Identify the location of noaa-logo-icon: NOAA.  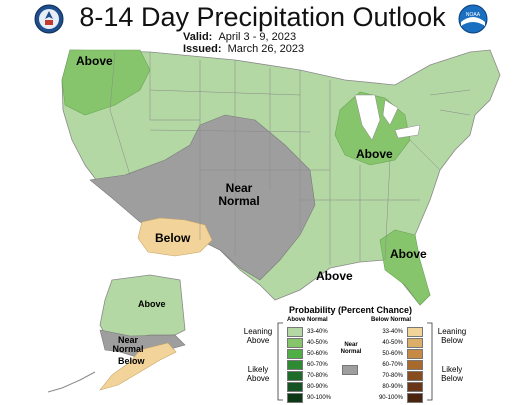
(473, 19).